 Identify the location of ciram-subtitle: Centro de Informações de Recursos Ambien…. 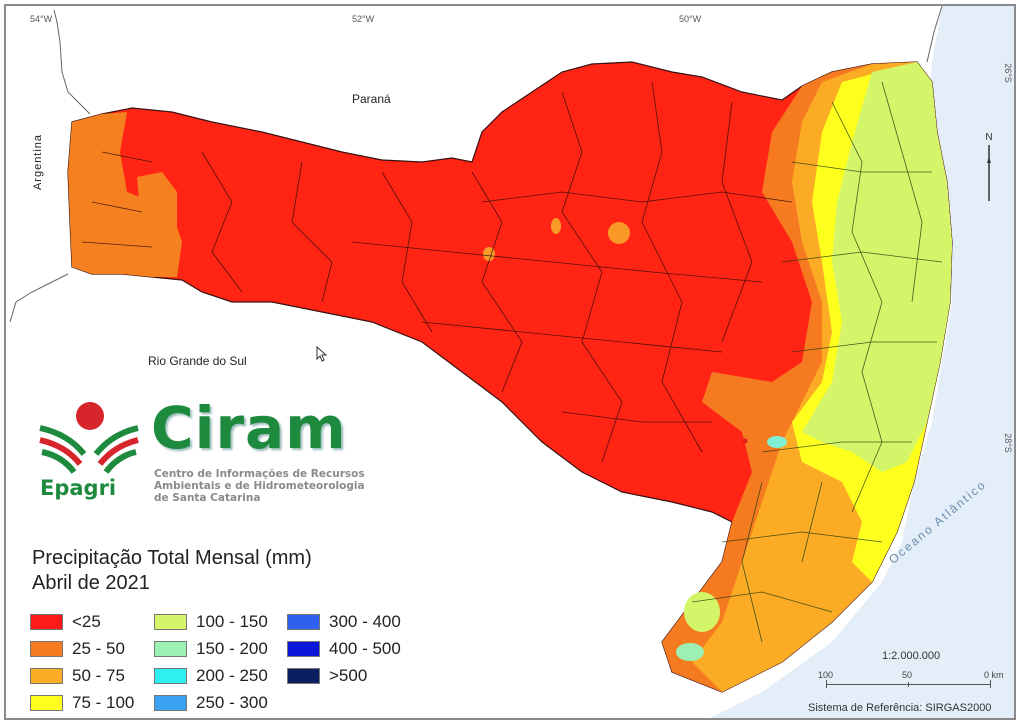
(259, 486).